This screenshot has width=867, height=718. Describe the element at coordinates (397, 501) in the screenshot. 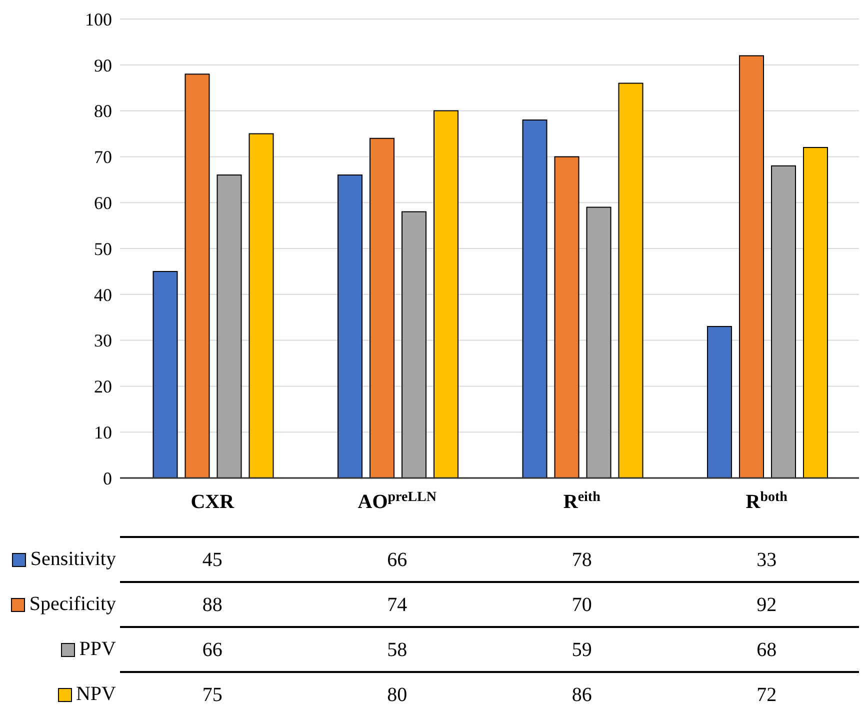

I see `x-tick-label: AO$^{preLLN}$` at that location.